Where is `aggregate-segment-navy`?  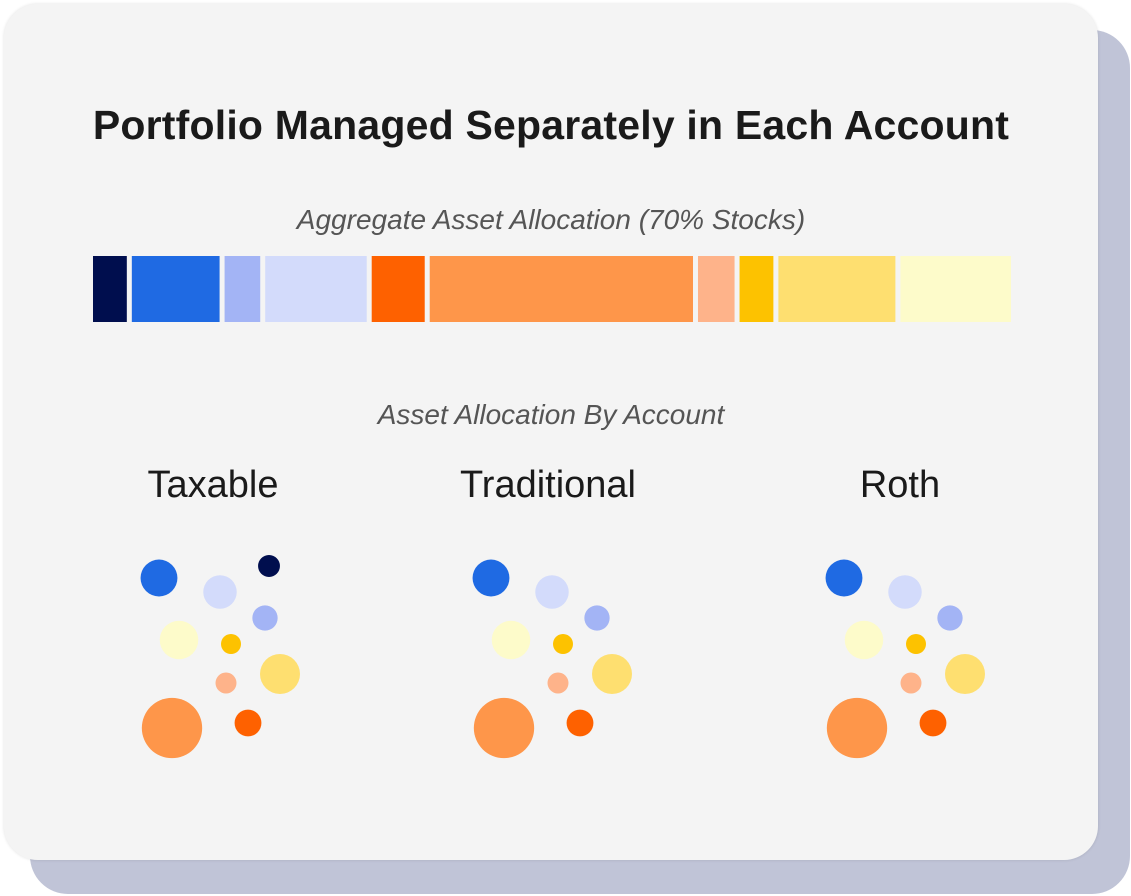
aggregate-segment-navy is located at coordinates (110, 289).